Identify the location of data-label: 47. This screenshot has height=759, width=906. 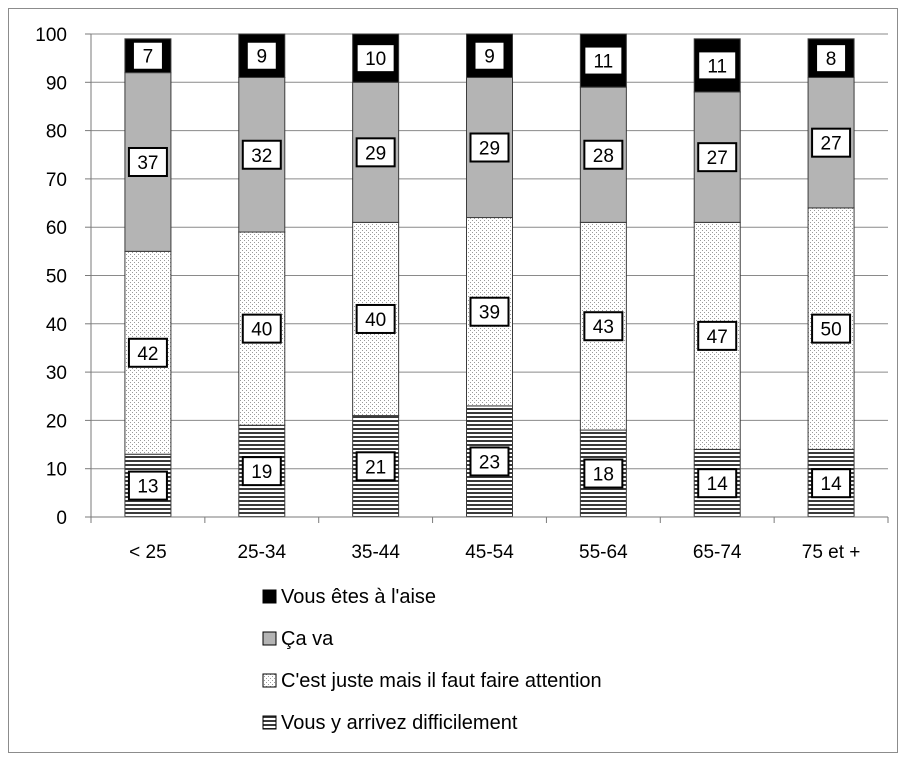
(717, 337).